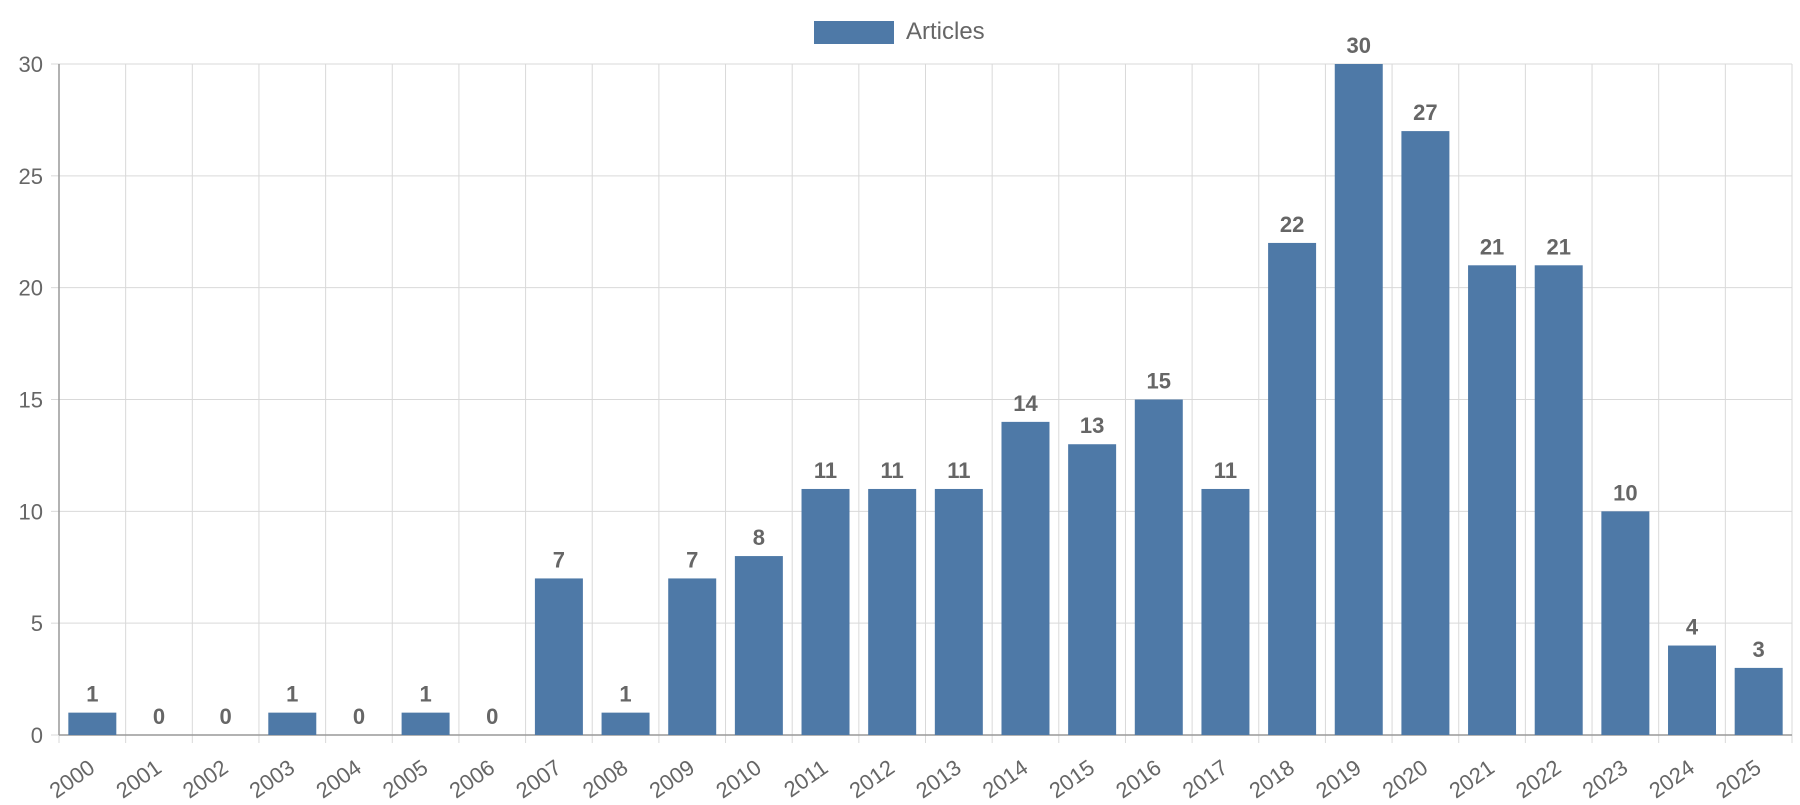 The width and height of the screenshot is (1800, 805). What do you see at coordinates (558, 656) in the screenshot?
I see `bar-2007` at bounding box center [558, 656].